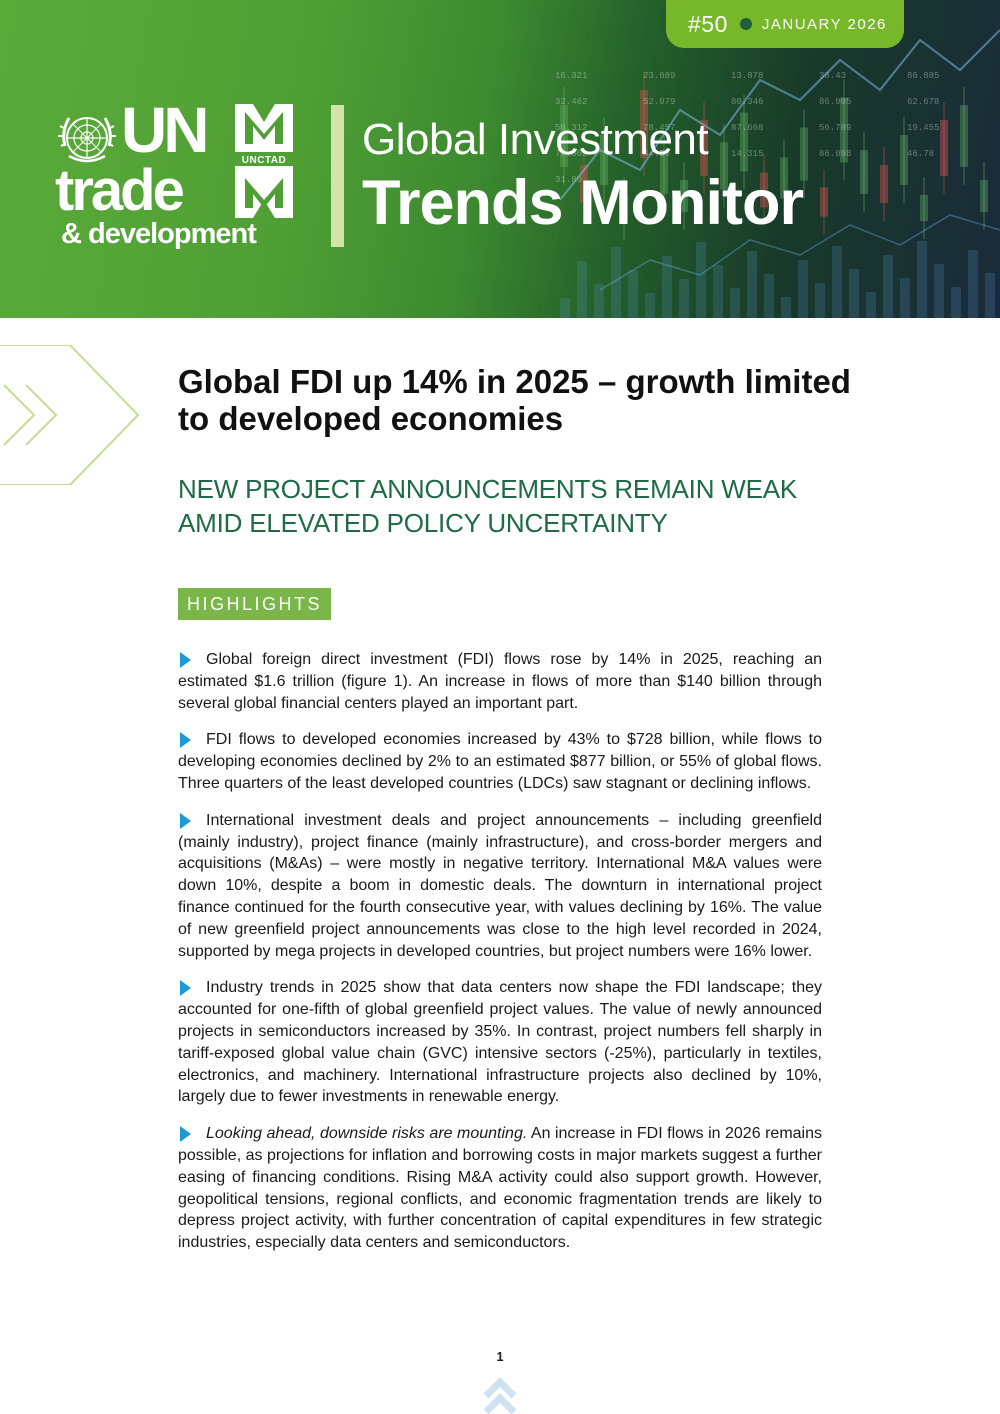  Describe the element at coordinates (920, 154) in the screenshot. I see `ticker-number: 46.78` at that location.